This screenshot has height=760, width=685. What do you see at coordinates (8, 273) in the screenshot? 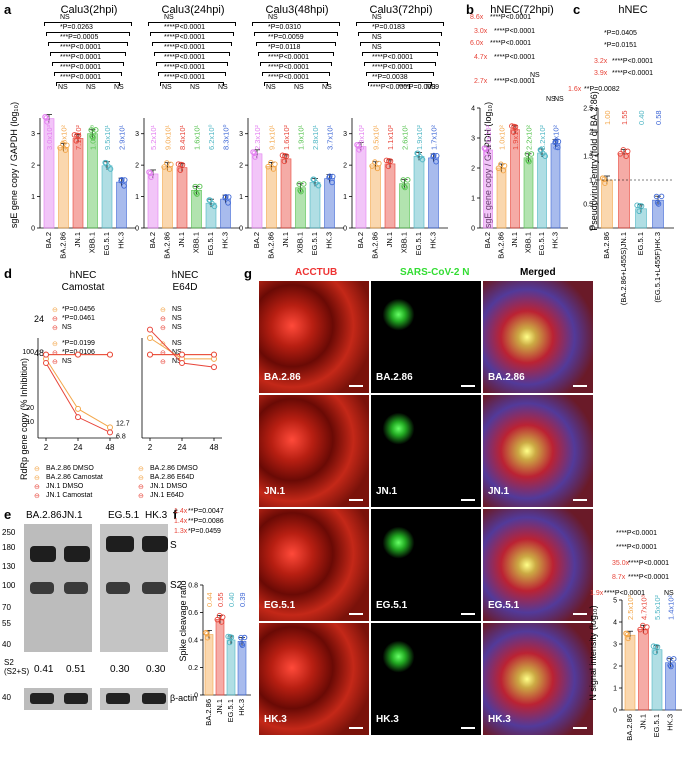
I see `panel-label-d: d` at bounding box center [8, 273].